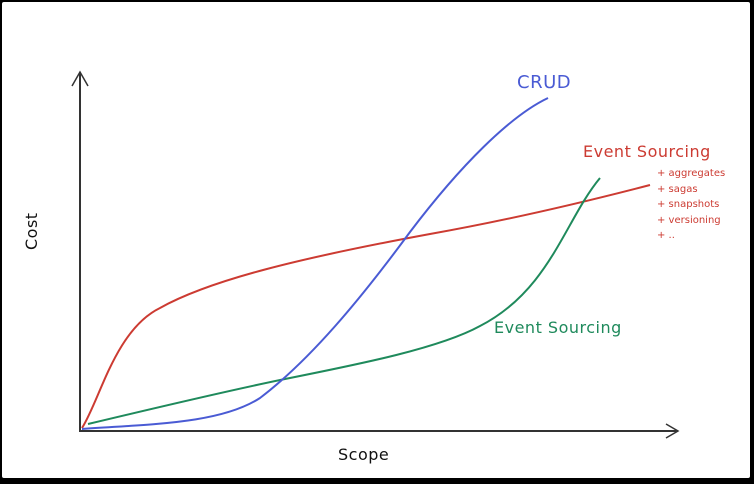  What do you see at coordinates (689, 220) in the screenshot?
I see `extras-item-versioning: + versioning` at bounding box center [689, 220].